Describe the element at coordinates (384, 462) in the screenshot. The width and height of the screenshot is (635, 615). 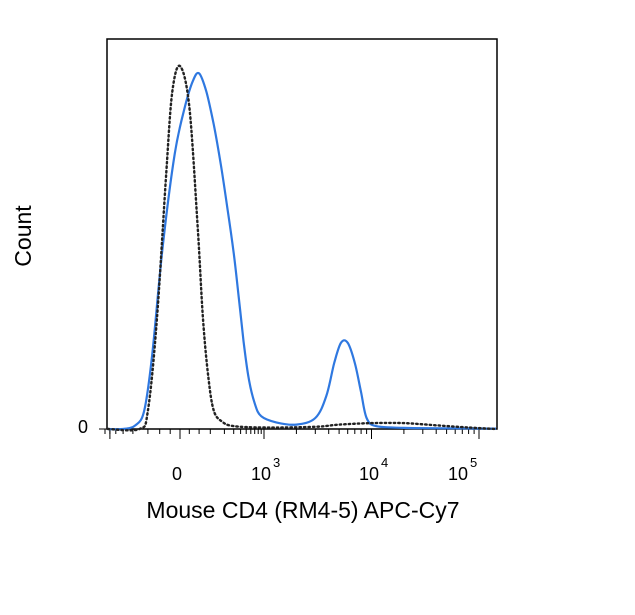
I see `x-tick-label-1e4-exponent: 4` at that location.